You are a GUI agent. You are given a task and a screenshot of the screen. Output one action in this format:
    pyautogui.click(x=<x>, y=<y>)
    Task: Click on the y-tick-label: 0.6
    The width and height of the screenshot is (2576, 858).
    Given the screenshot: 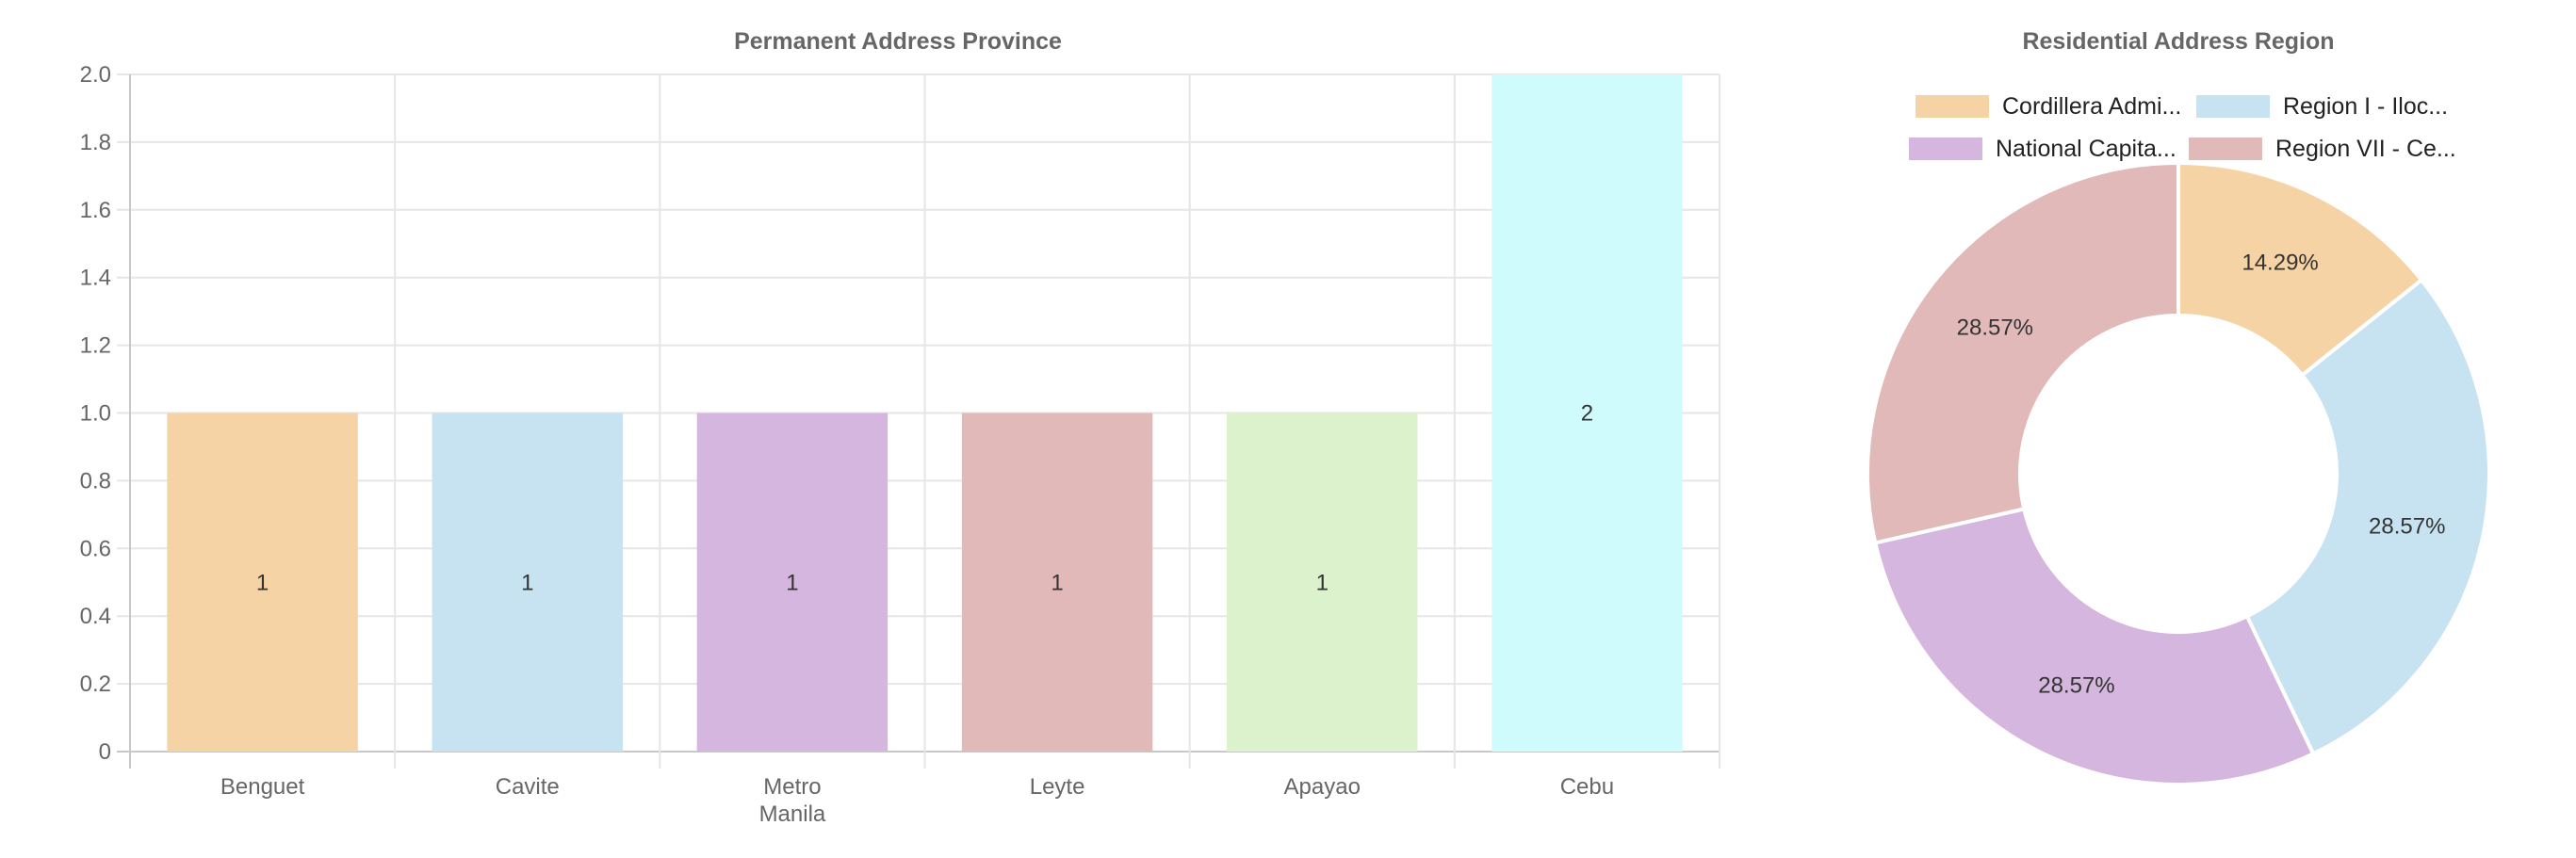 What is the action you would take?
    pyautogui.click(x=95, y=548)
    